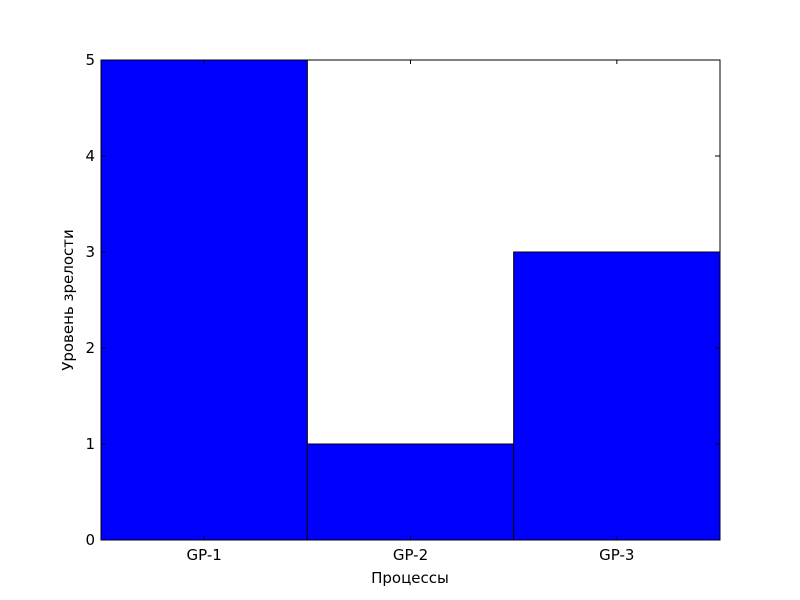 The image size is (800, 600). What do you see at coordinates (616, 555) in the screenshot?
I see `x-tick-label: GP-3` at bounding box center [616, 555].